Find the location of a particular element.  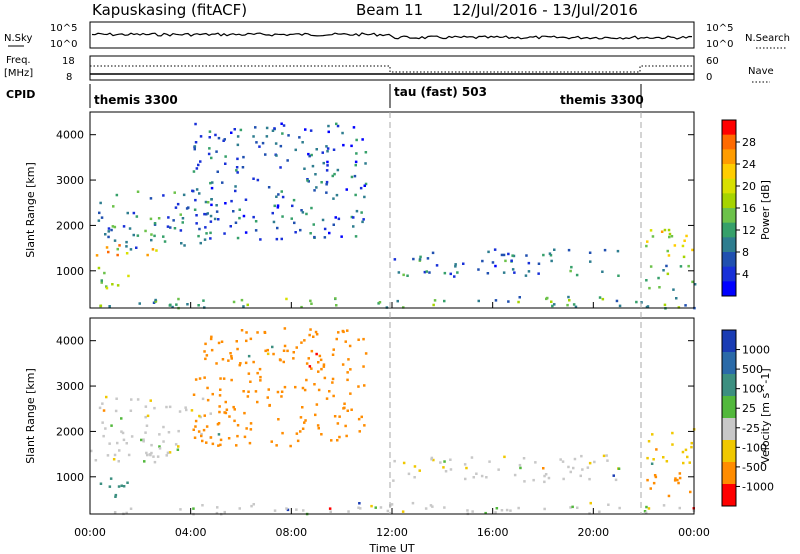

cpid-mode-3: themis 3300 is located at coordinates (602, 100).